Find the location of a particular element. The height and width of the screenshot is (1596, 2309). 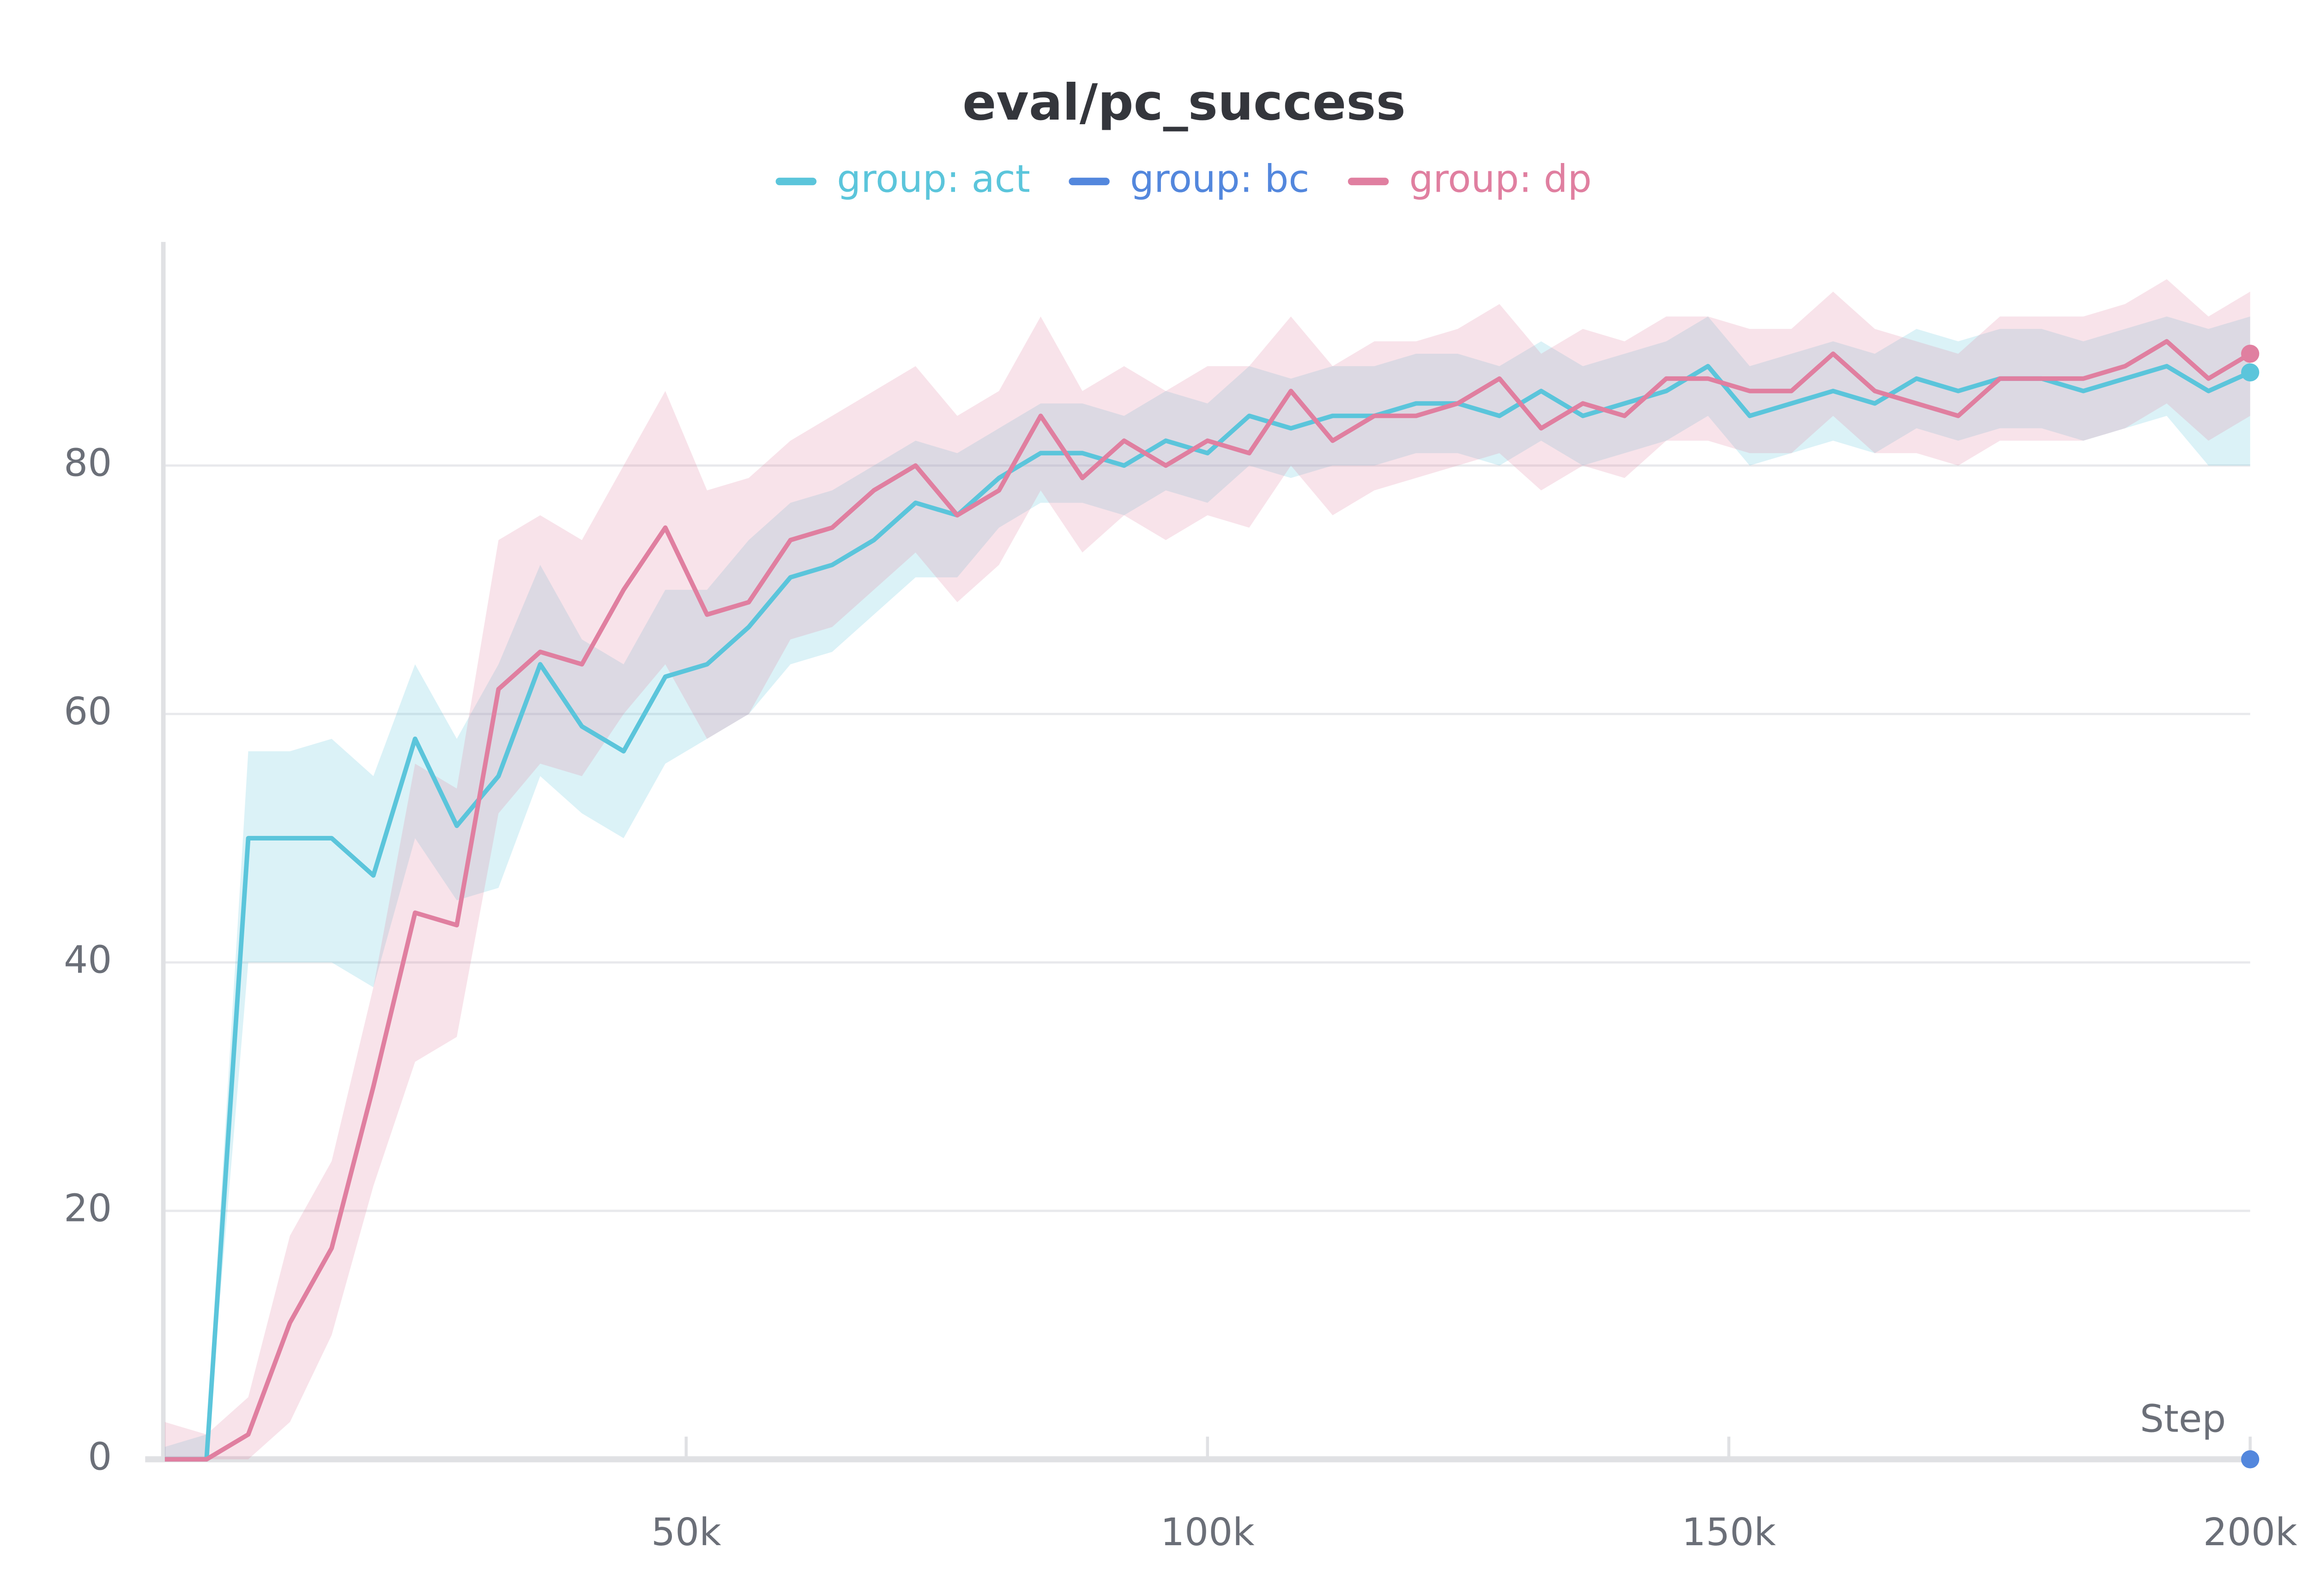

legend-label: group: bc is located at coordinates (1219, 179).